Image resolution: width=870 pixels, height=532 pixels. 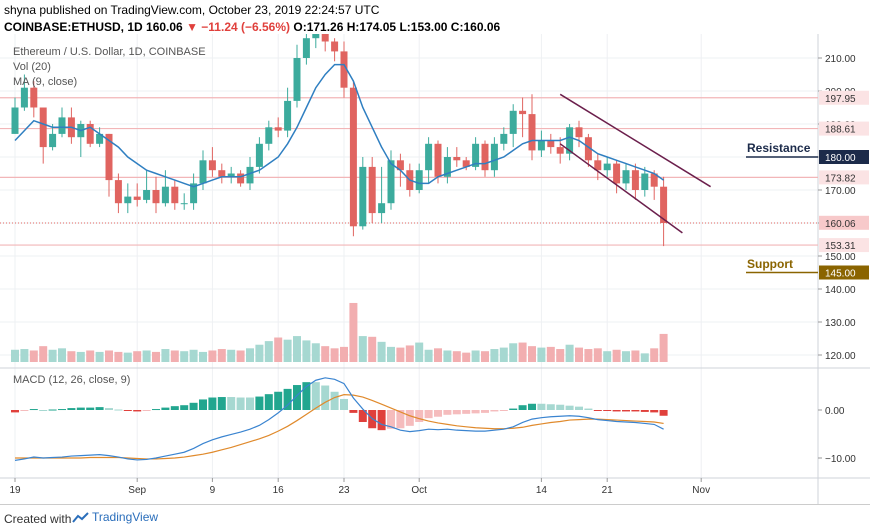 What do you see at coordinates (344, 490) in the screenshot?
I see `time-tick-label: 23` at bounding box center [344, 490].